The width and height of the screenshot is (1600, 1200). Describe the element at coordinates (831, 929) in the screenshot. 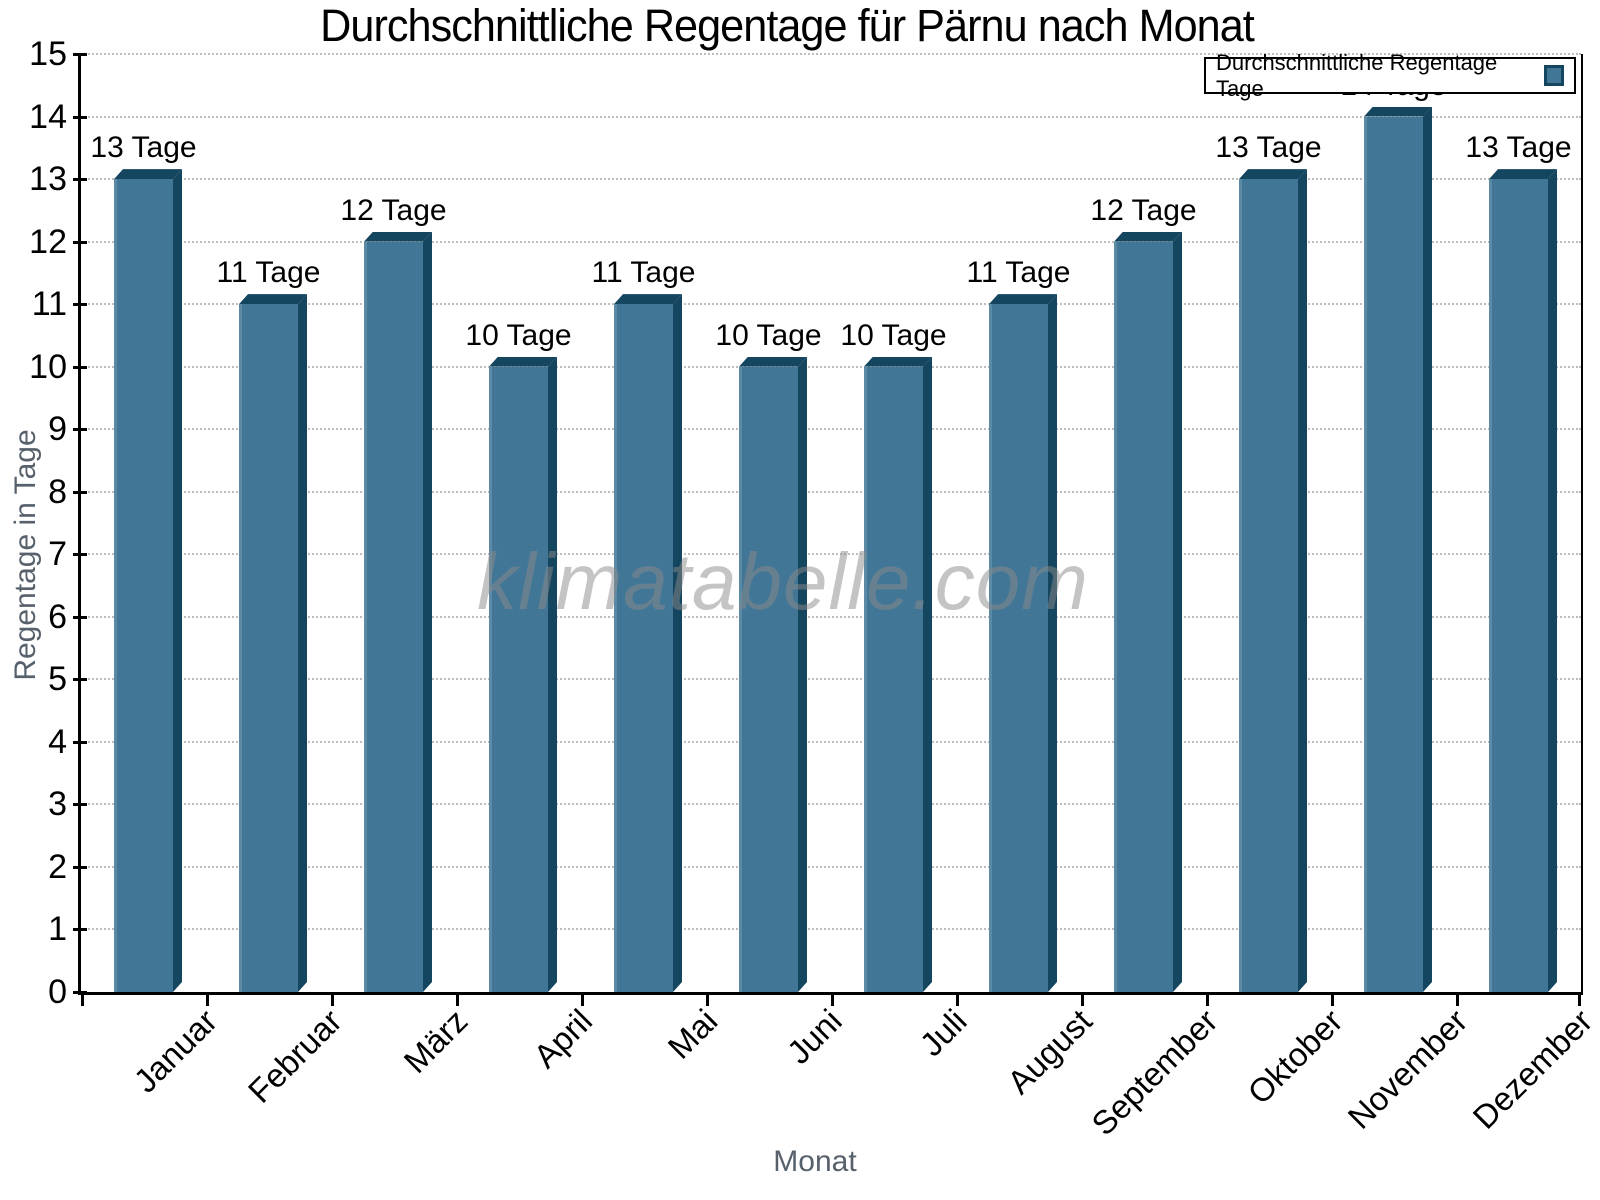

I see `gridline-y1` at that location.